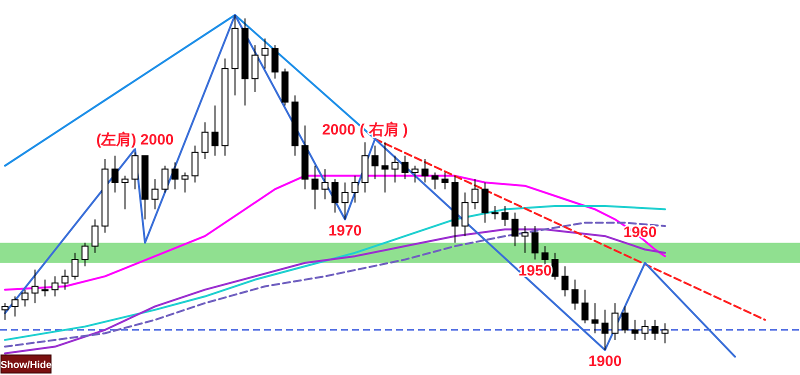 The width and height of the screenshot is (800, 375). I want to click on text: 1970, so click(345, 231).